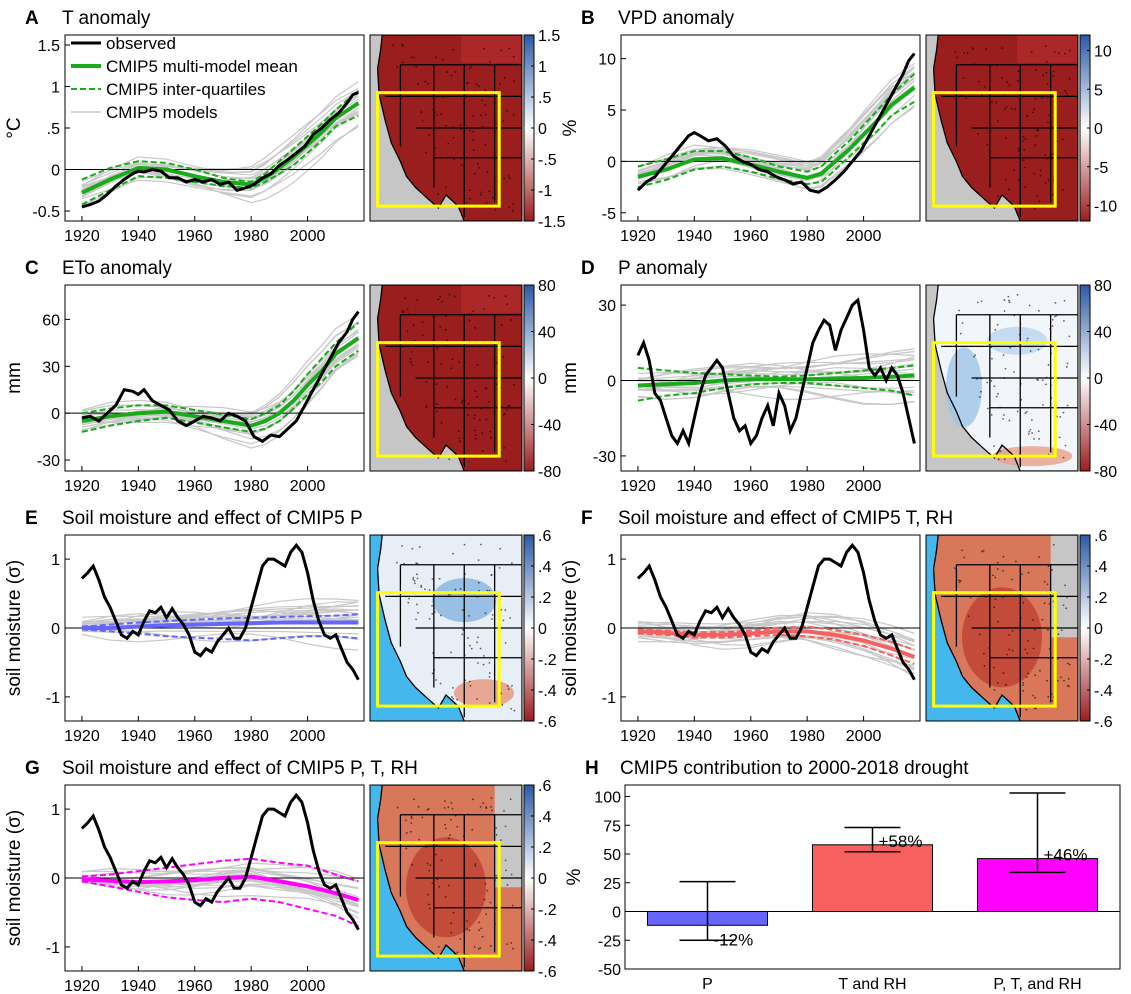  I want to click on y-axis-label: mm, so click(570, 378).